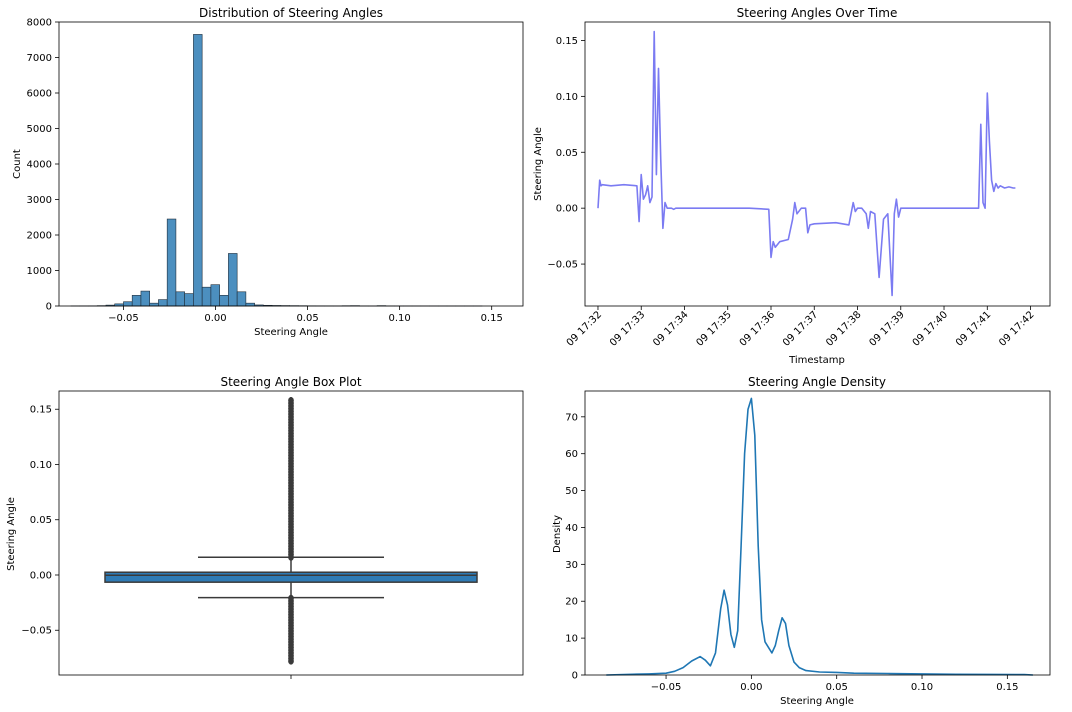 This screenshot has width=1072, height=712. Describe the element at coordinates (1016, 328) in the screenshot. I see `x-tick-label: 09 17:42` at that location.